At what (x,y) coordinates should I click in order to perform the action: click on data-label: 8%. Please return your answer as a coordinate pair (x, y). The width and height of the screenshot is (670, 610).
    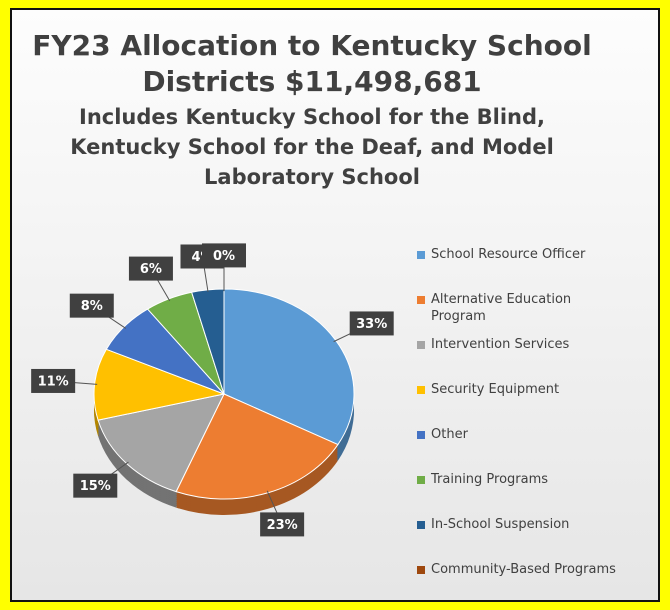
    Looking at the image, I should click on (92, 306).